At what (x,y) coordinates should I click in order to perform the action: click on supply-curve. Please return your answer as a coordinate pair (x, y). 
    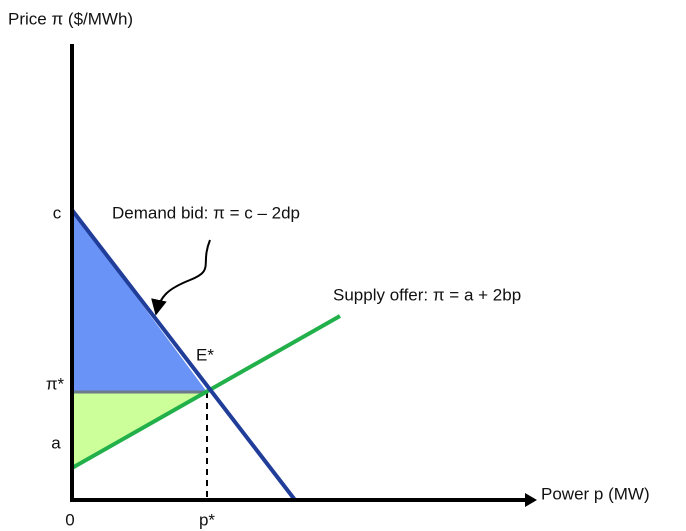
    Looking at the image, I should click on (206, 392).